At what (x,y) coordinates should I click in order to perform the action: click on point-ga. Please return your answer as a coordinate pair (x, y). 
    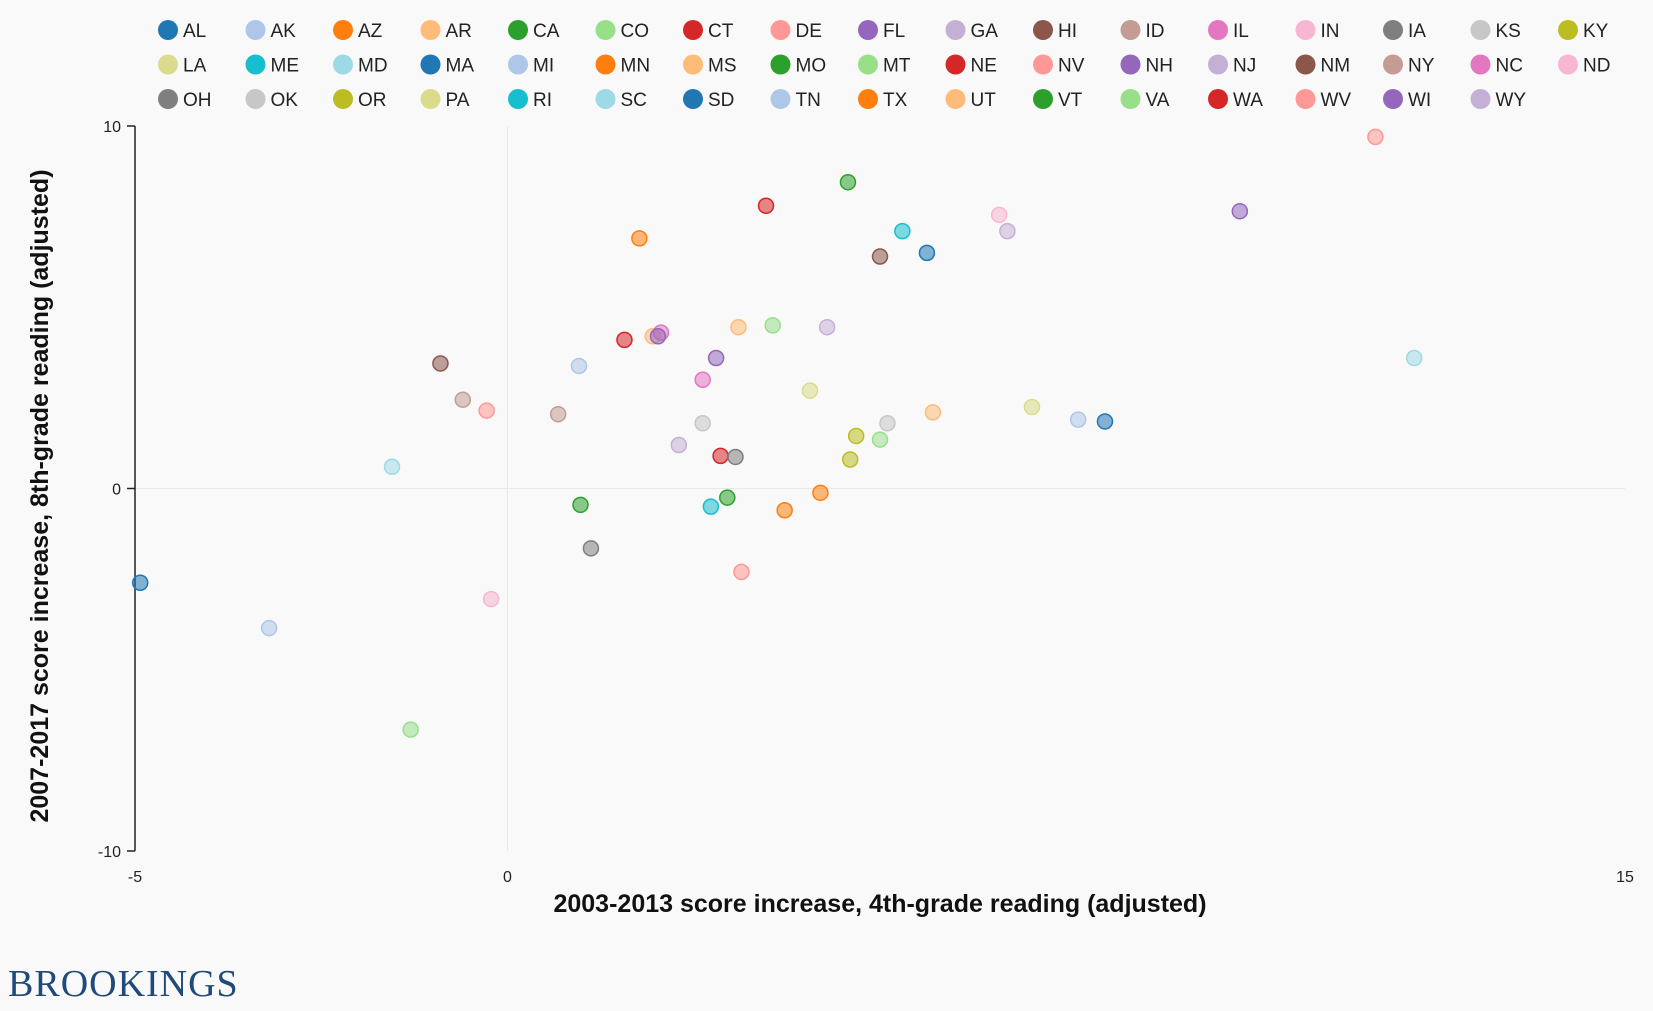
    Looking at the image, I should click on (827, 327).